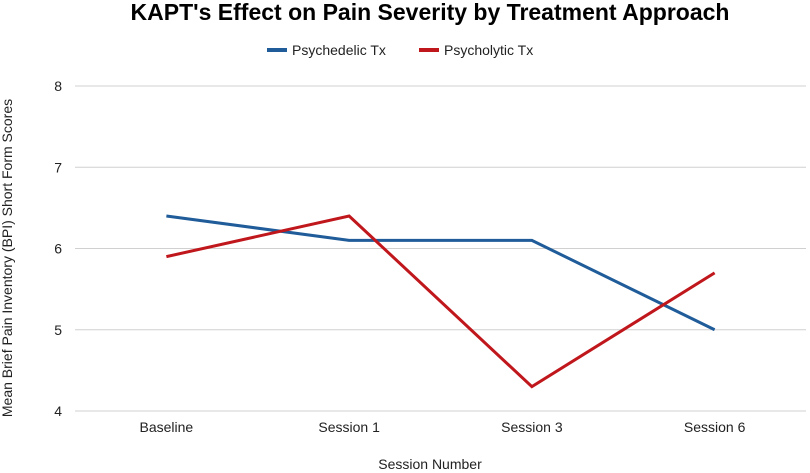 This screenshot has width=810, height=473. What do you see at coordinates (58, 86) in the screenshot?
I see `y-tick-label: 8` at bounding box center [58, 86].